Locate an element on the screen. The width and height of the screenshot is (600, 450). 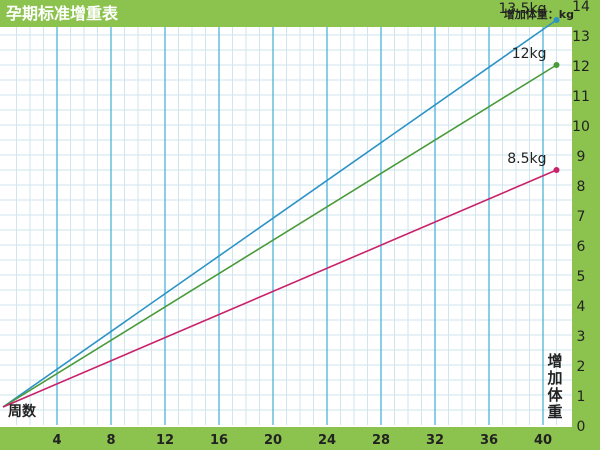
series-end-label: 12kg is located at coordinates (529, 54).